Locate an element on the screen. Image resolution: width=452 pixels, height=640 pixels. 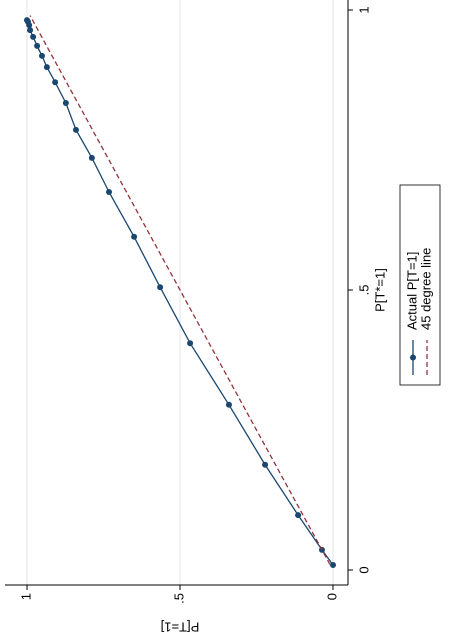
x-axis-title: P[T*=1] is located at coordinates (379, 290).